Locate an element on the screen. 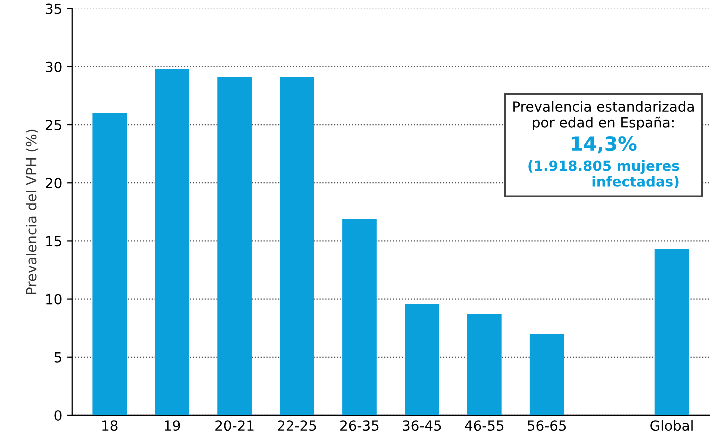 The height and width of the screenshot is (442, 724). y-tick-label: 20 is located at coordinates (54, 183).